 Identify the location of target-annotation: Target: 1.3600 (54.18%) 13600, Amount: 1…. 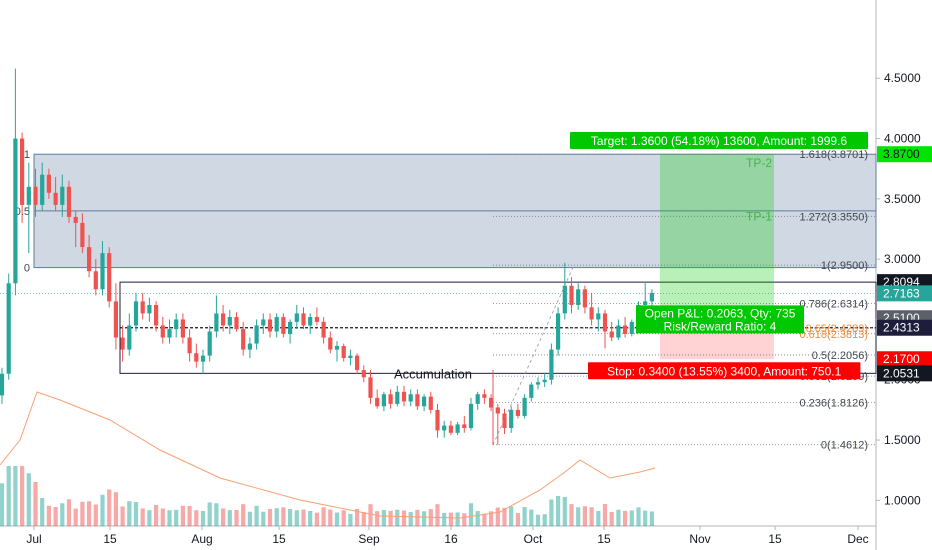
(719, 141).